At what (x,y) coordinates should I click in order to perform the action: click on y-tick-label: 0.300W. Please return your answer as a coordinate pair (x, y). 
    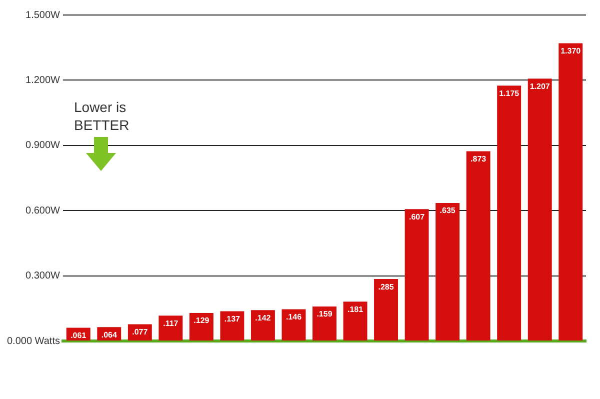
    Looking at the image, I should click on (43, 276).